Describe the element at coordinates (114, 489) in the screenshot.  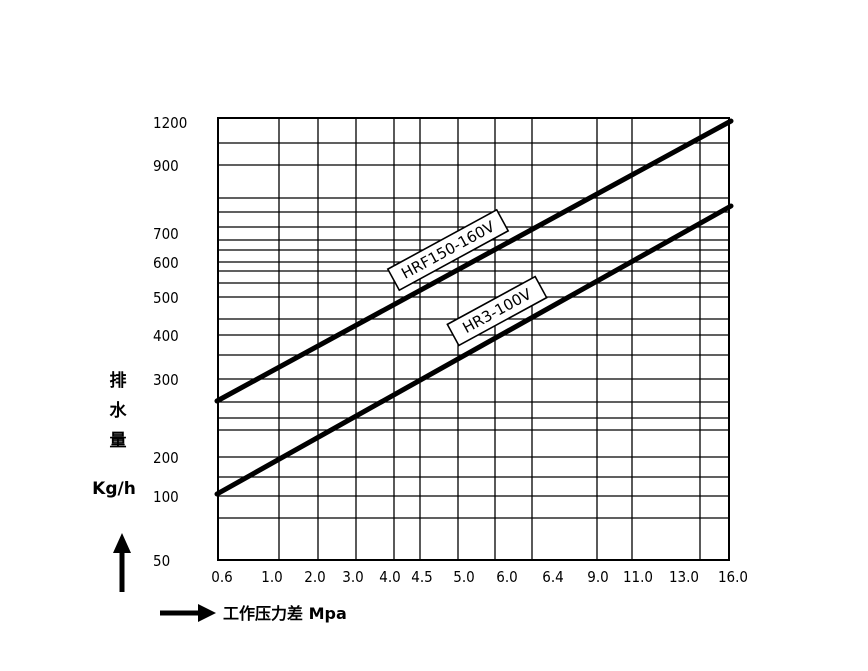
I see `y-axis-unit: Kg/h` at that location.